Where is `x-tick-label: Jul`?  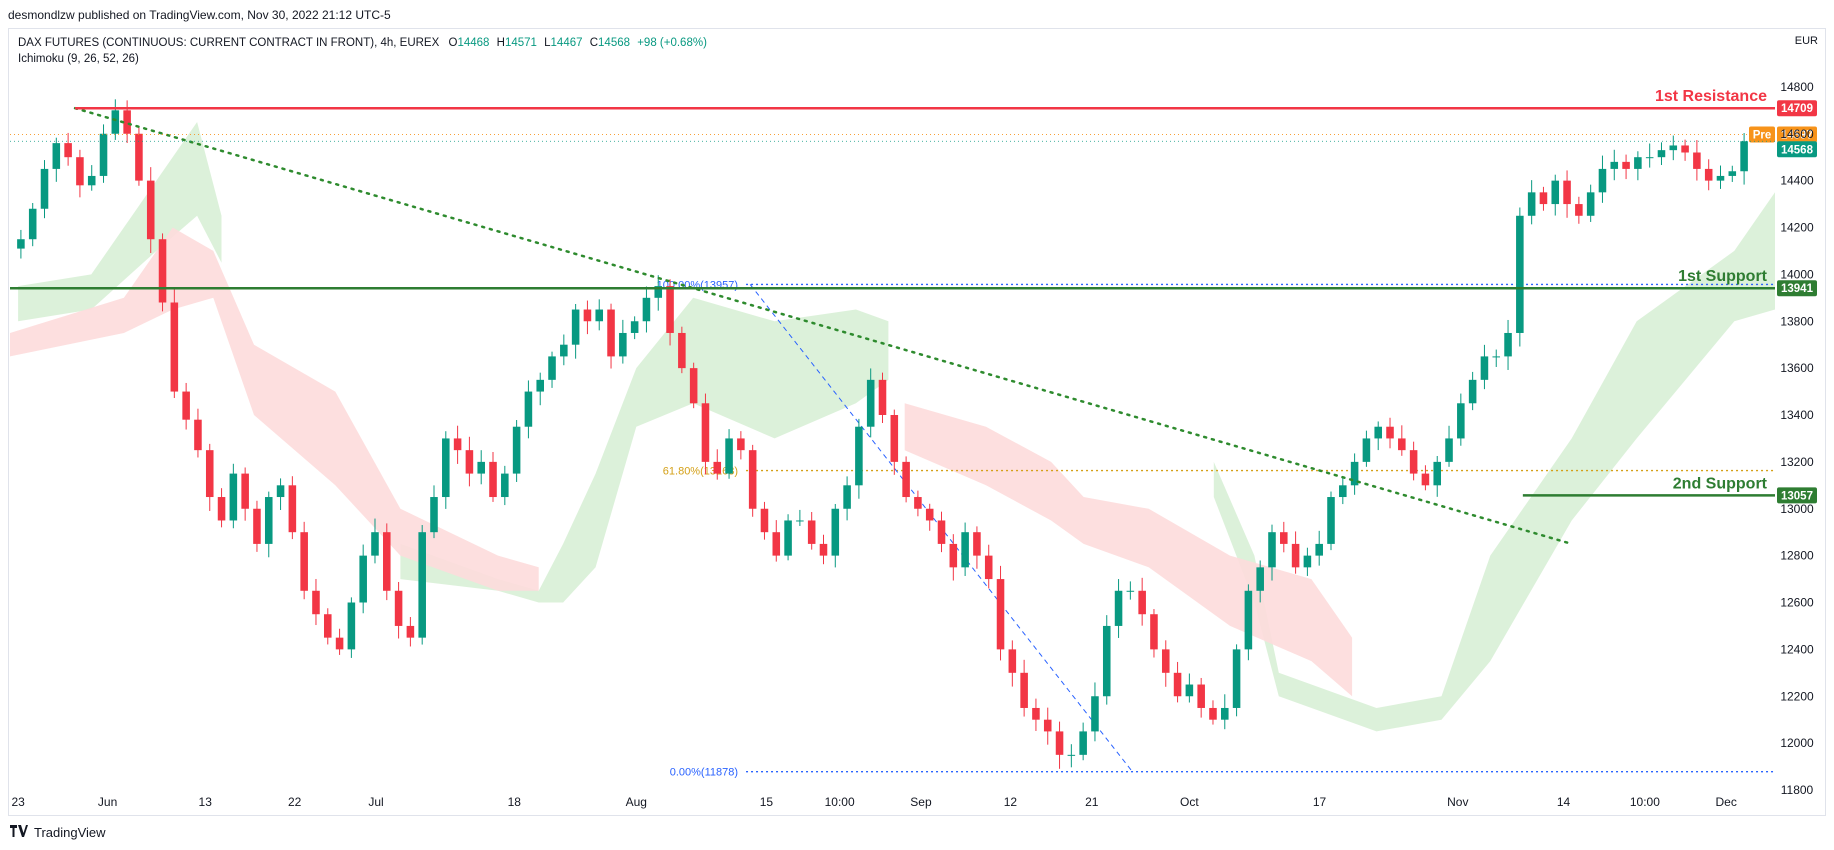
x-tick-label: Jul is located at coordinates (375, 802).